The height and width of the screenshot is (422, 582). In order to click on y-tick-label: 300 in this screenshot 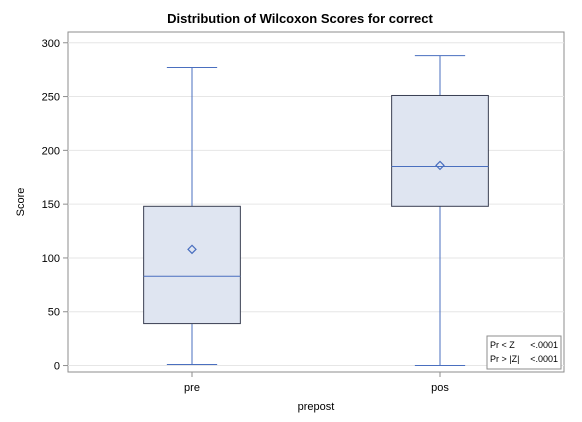, I will do `click(51, 44)`.